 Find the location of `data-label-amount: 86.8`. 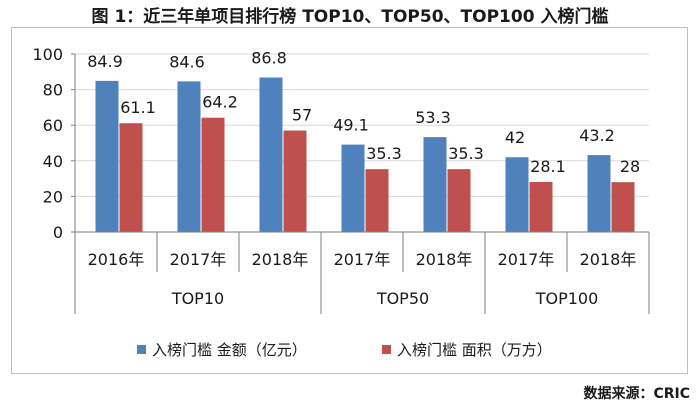

data-label-amount: 86.8 is located at coordinates (269, 57).